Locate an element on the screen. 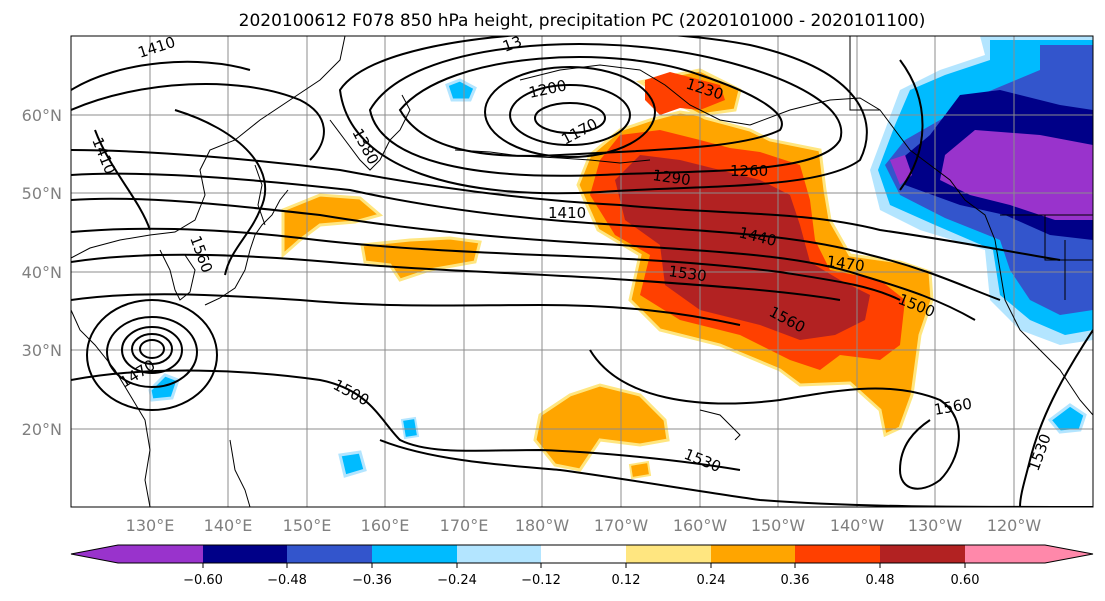 The height and width of the screenshot is (601, 1105). shade-pos-small is located at coordinates (640, 470).